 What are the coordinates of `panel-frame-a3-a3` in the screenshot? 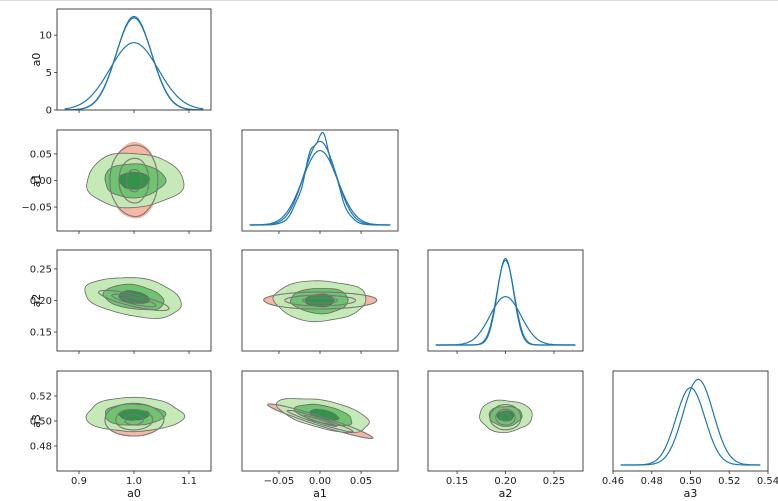 It's located at (690, 421).